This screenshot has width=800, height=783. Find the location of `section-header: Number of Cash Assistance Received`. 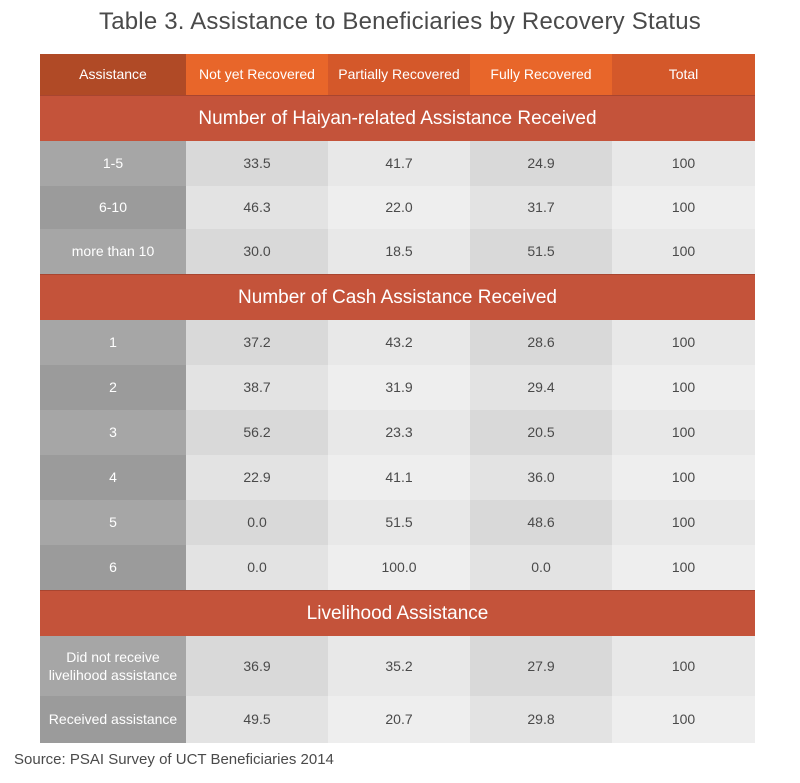

section-header: Number of Cash Assistance Received is located at coordinates (397, 297).